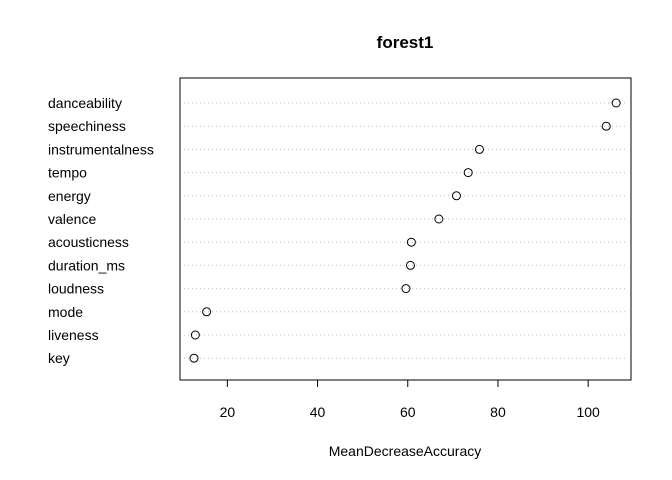  What do you see at coordinates (59, 358) in the screenshot?
I see `category-label: key` at bounding box center [59, 358].